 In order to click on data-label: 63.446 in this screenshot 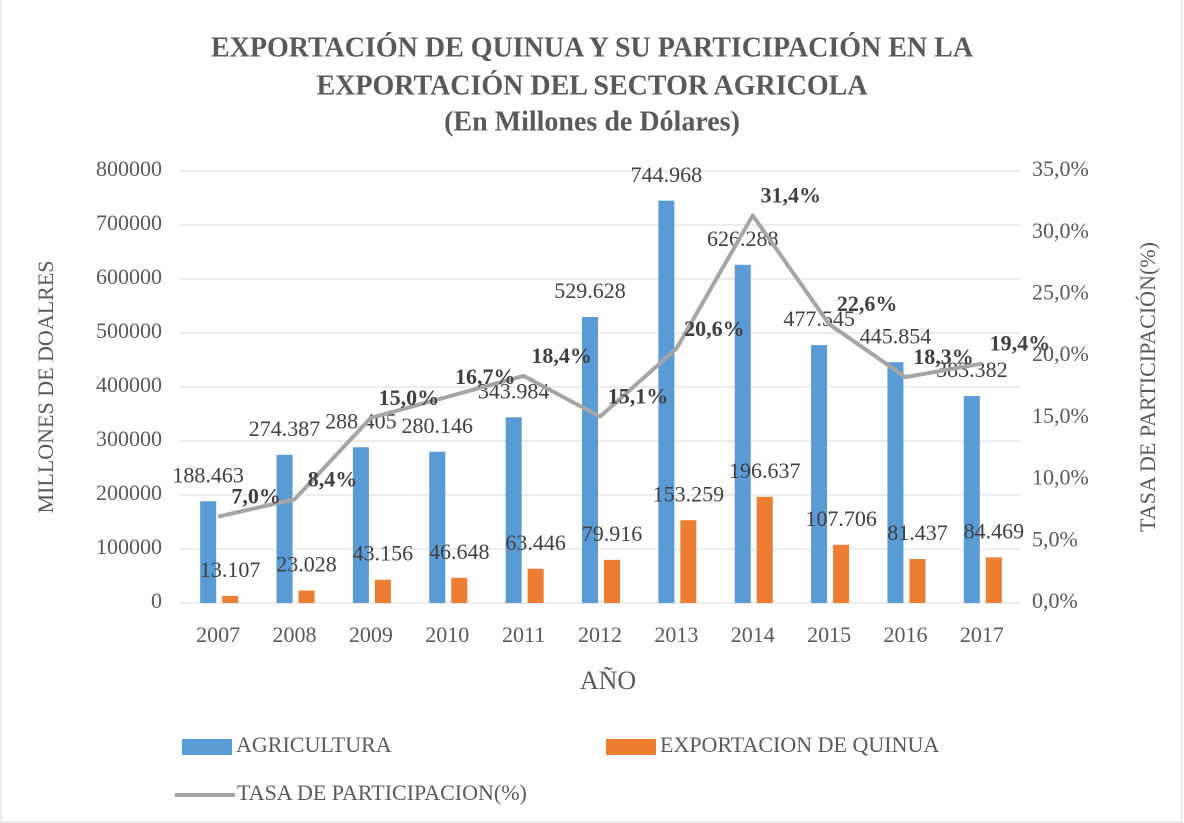, I will do `click(535, 542)`.